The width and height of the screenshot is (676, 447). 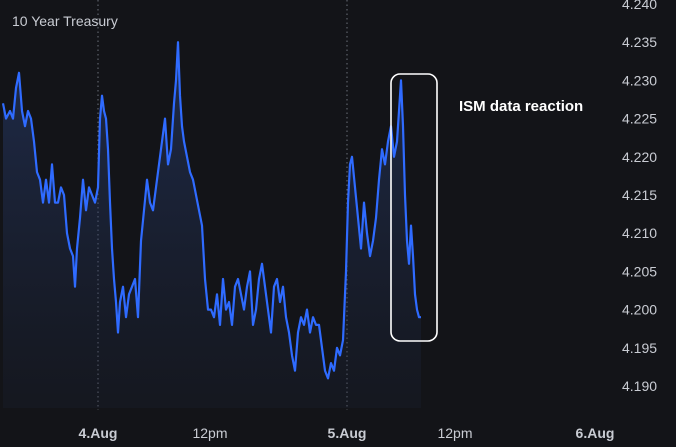 I want to click on annotation-label: ISM data reaction, so click(x=521, y=106).